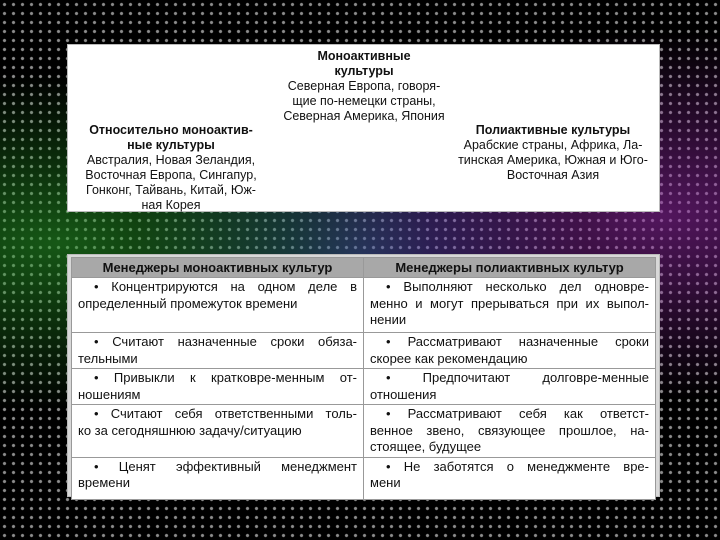  Describe the element at coordinates (449, 358) in the screenshot. I see `cell-line: скорее как рекомендацию` at that location.